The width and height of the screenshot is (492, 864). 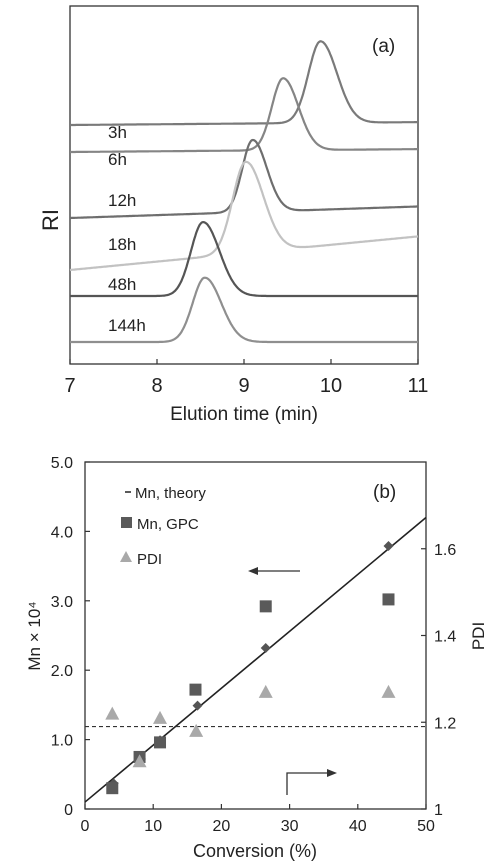 What do you see at coordinates (62, 463) in the screenshot?
I see `b-y-tick-label: 5.0` at bounding box center [62, 463].